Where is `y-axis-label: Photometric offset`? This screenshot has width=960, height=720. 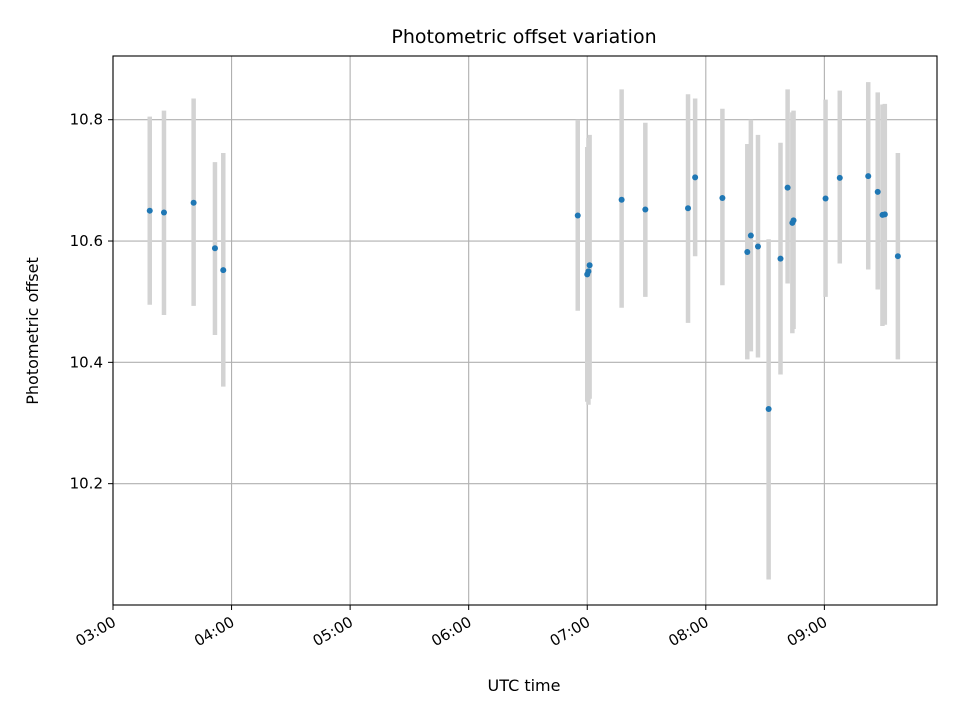
y-axis-label: Photometric offset is located at coordinates (32, 331).